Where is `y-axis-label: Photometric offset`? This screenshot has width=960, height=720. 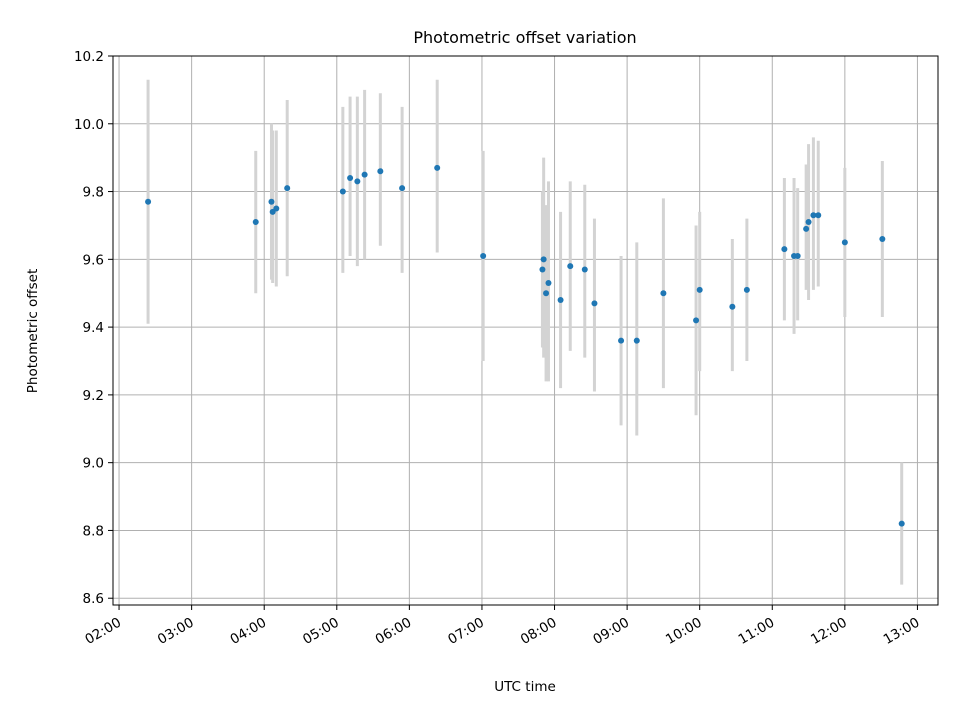 y-axis-label: Photometric offset is located at coordinates (33, 331).